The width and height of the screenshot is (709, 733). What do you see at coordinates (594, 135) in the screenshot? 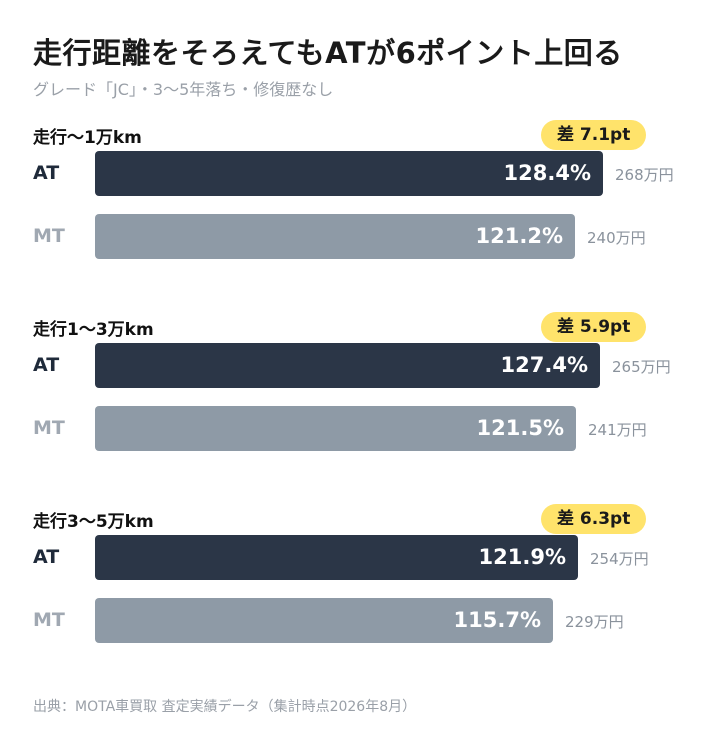
I see `difference-badge: 差 7.1pt` at bounding box center [594, 135].